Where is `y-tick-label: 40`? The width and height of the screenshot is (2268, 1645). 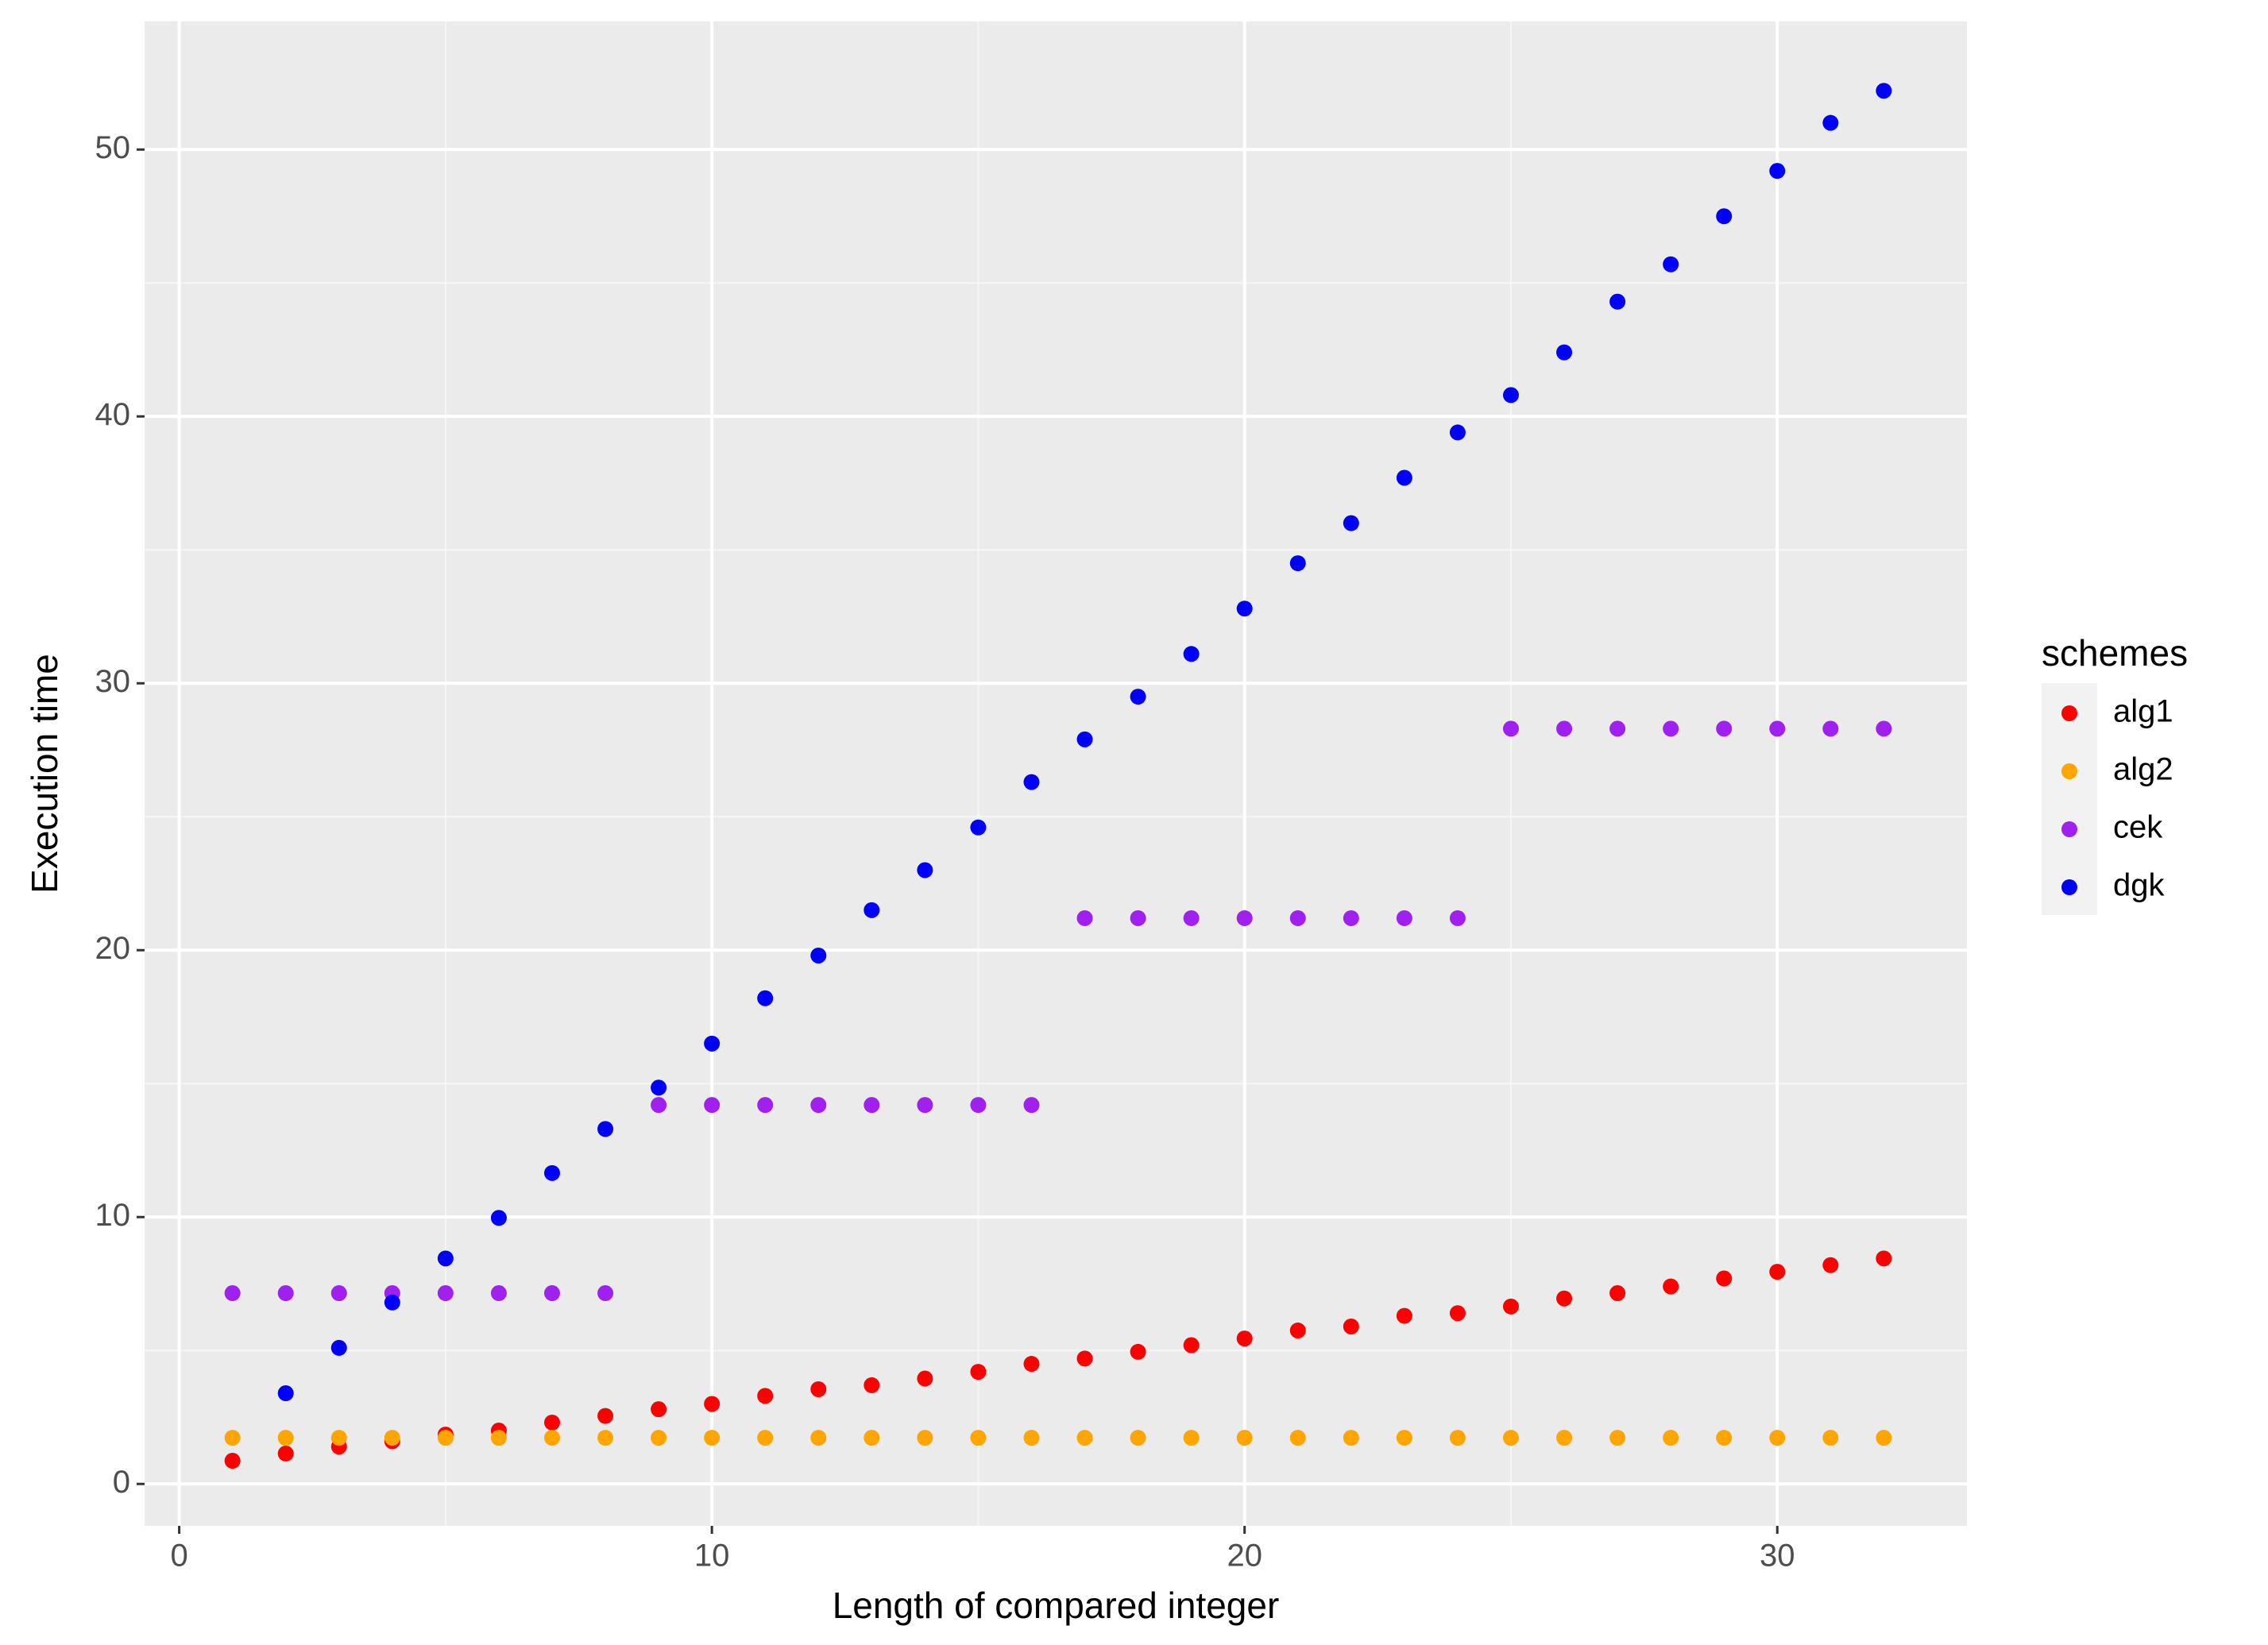 y-tick-label: 40 is located at coordinates (113, 414).